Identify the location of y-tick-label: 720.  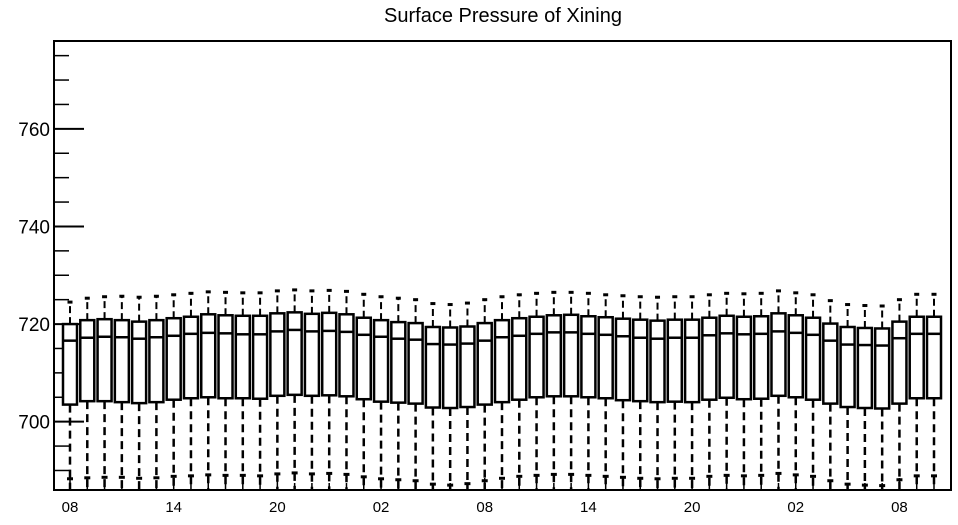
(34, 325).